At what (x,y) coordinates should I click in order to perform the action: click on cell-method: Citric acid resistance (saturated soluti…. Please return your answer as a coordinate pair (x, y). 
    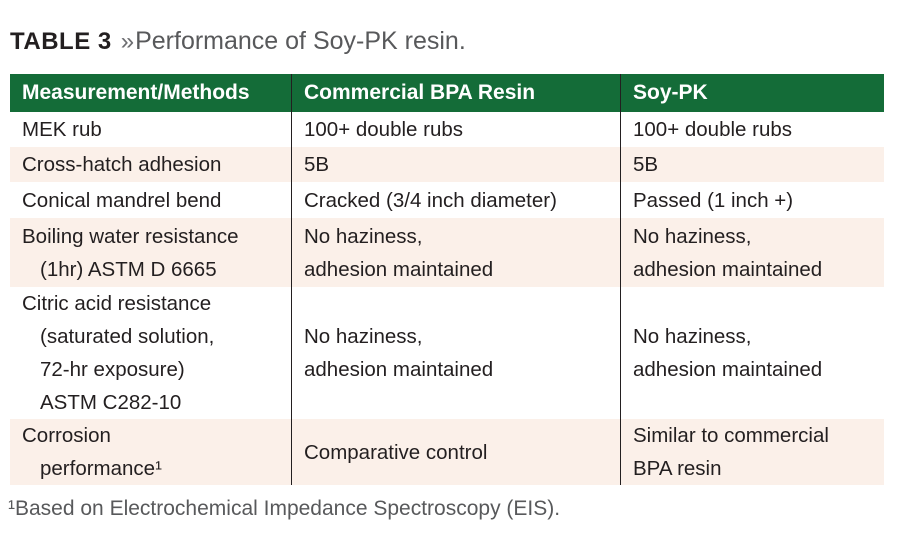
    Looking at the image, I should click on (118, 353).